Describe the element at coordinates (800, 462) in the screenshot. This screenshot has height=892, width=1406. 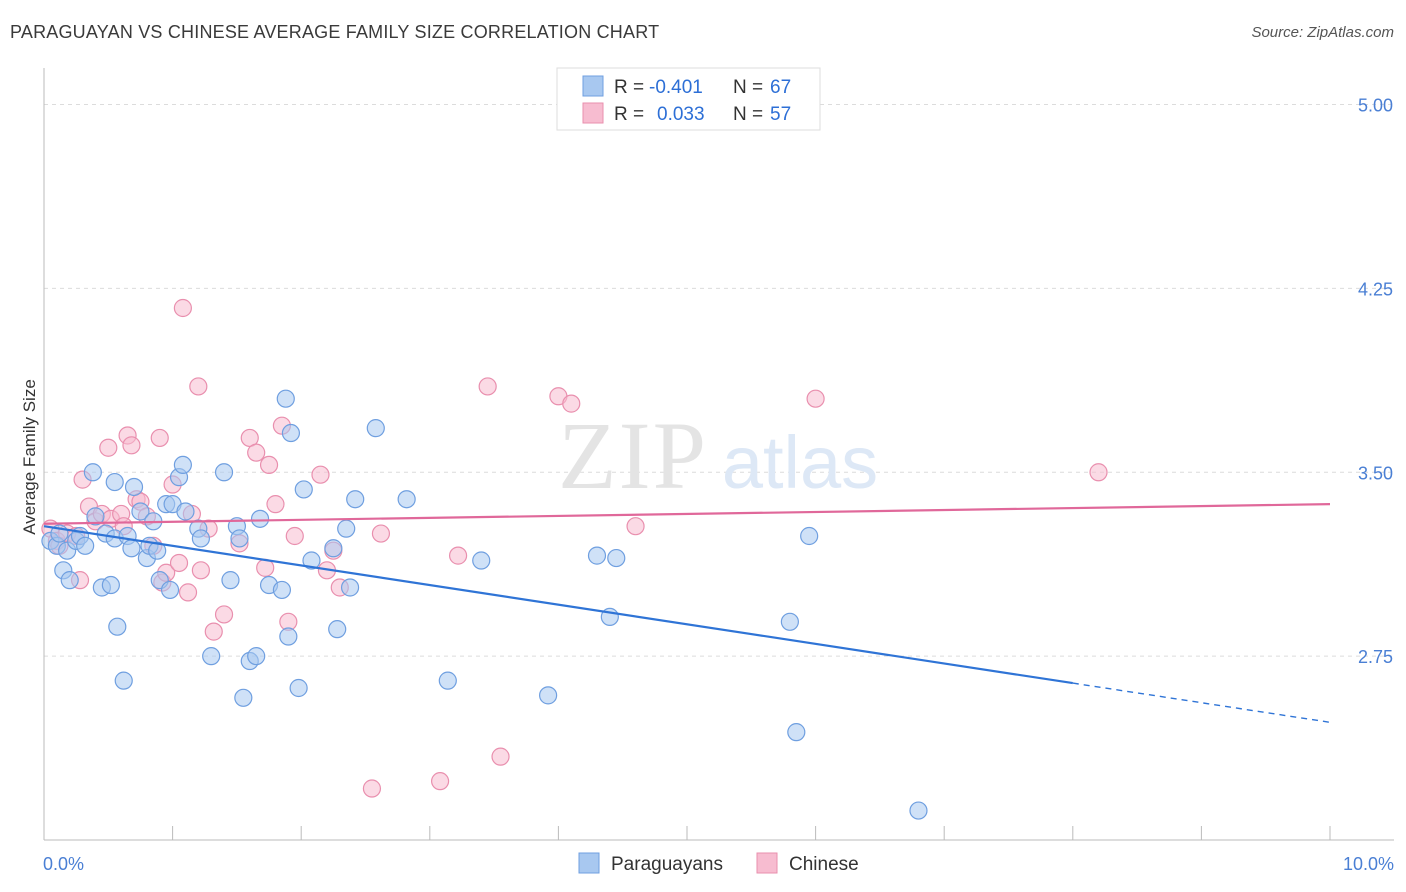
I see `watermark-atlas: atlas` at that location.